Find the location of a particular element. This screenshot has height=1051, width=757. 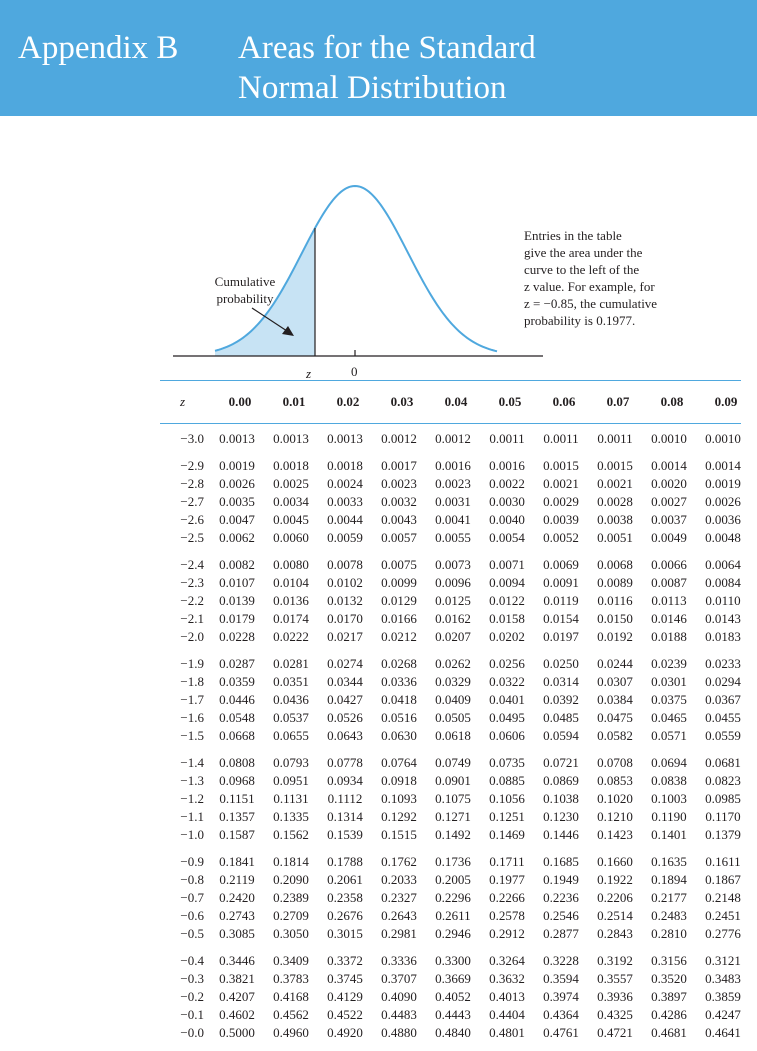

table-cell: 0.0071 is located at coordinates (507, 564).